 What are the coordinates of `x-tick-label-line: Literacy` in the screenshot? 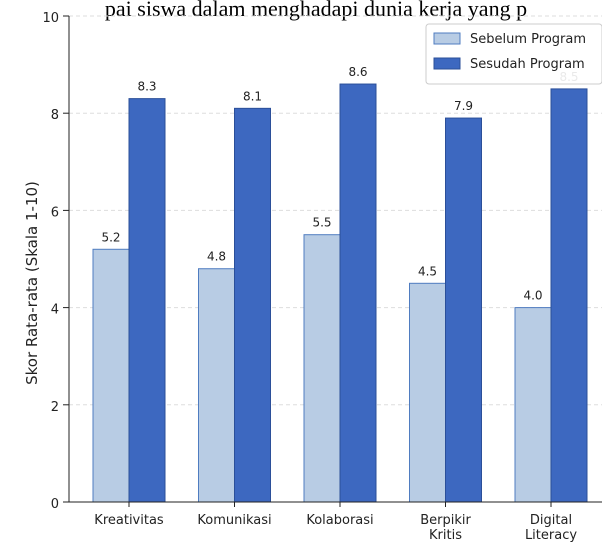 It's located at (551, 535).